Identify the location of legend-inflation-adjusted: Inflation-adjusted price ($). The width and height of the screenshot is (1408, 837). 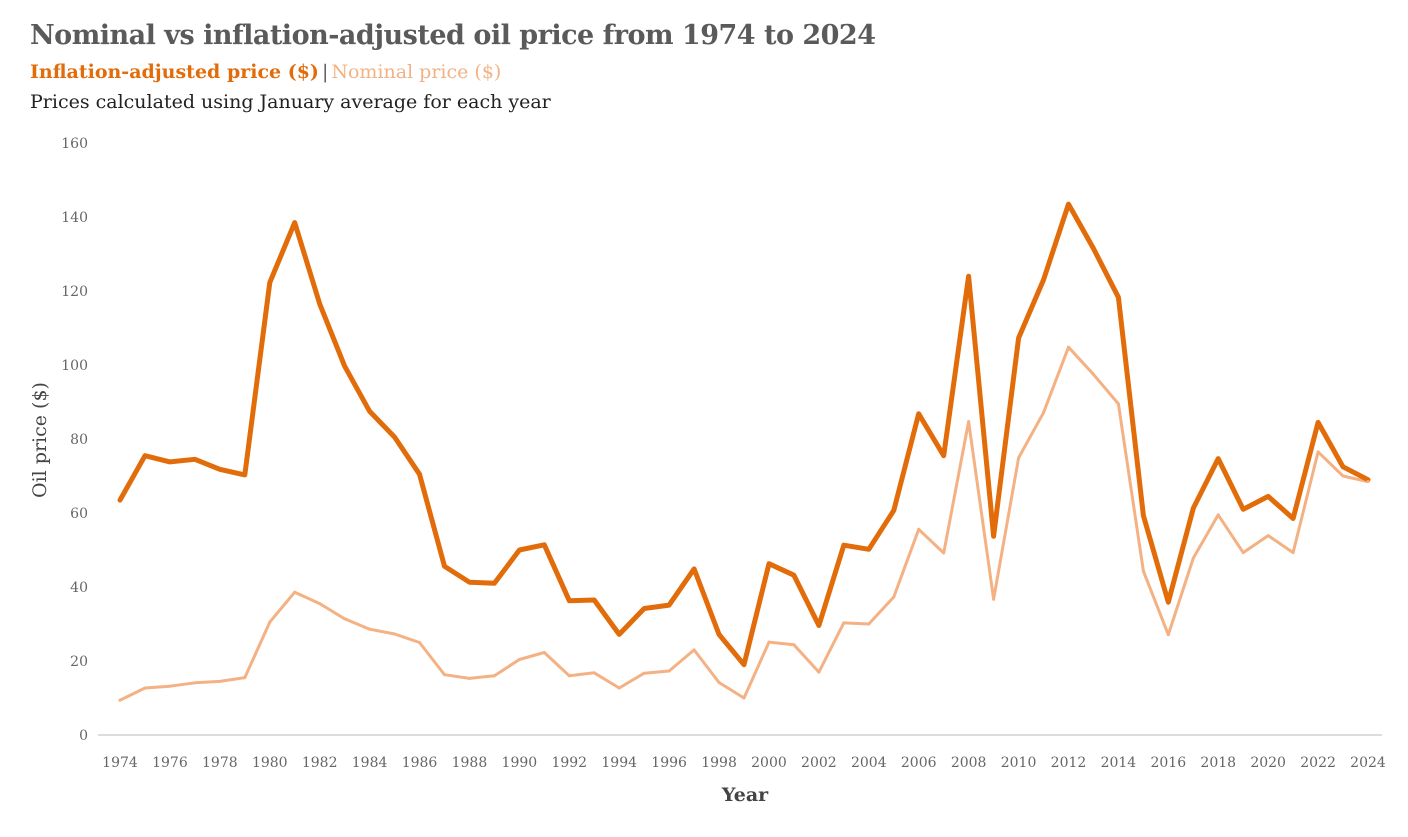
(174, 72).